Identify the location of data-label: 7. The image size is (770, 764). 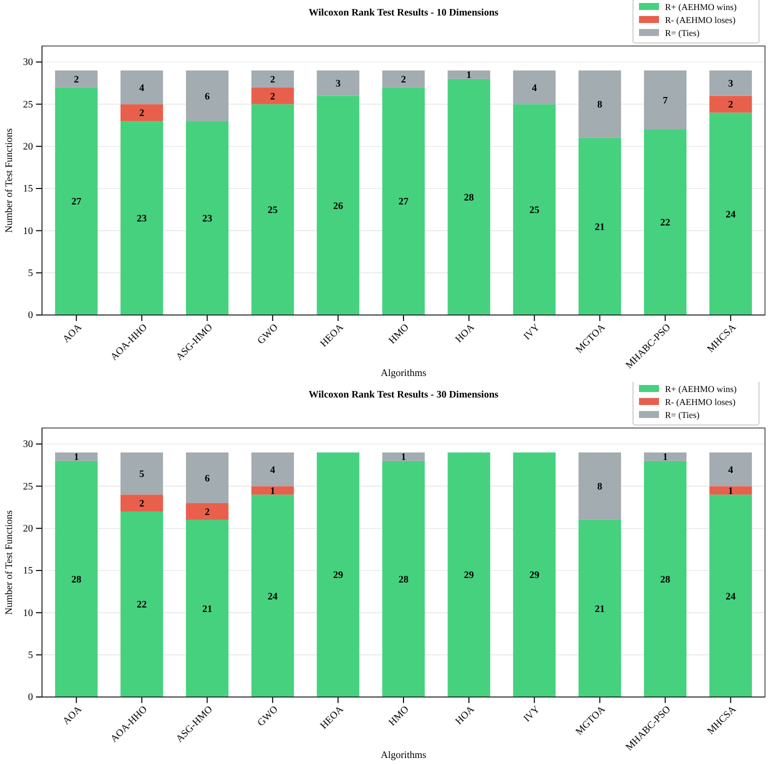
(665, 100).